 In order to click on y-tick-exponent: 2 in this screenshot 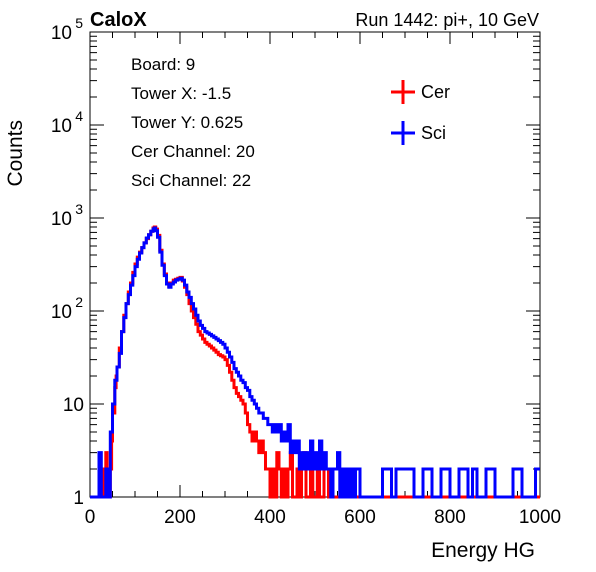, I will do `click(79, 302)`.